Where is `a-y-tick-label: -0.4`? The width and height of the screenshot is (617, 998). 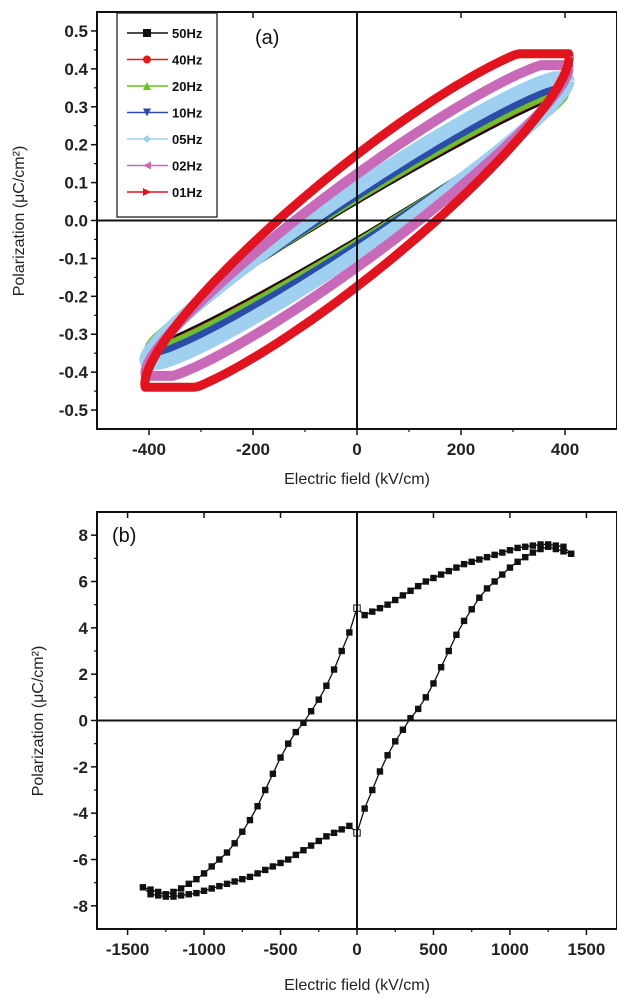 a-y-tick-label: -0.4 is located at coordinates (74, 372).